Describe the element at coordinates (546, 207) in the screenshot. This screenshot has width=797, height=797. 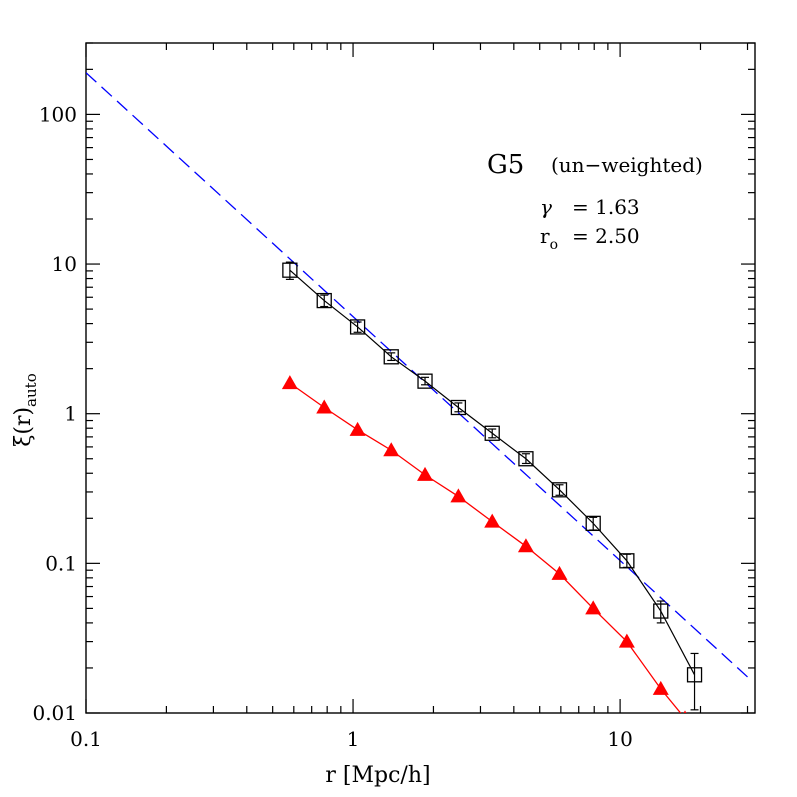
I see `annotation-gamma-symbol: γ` at that location.